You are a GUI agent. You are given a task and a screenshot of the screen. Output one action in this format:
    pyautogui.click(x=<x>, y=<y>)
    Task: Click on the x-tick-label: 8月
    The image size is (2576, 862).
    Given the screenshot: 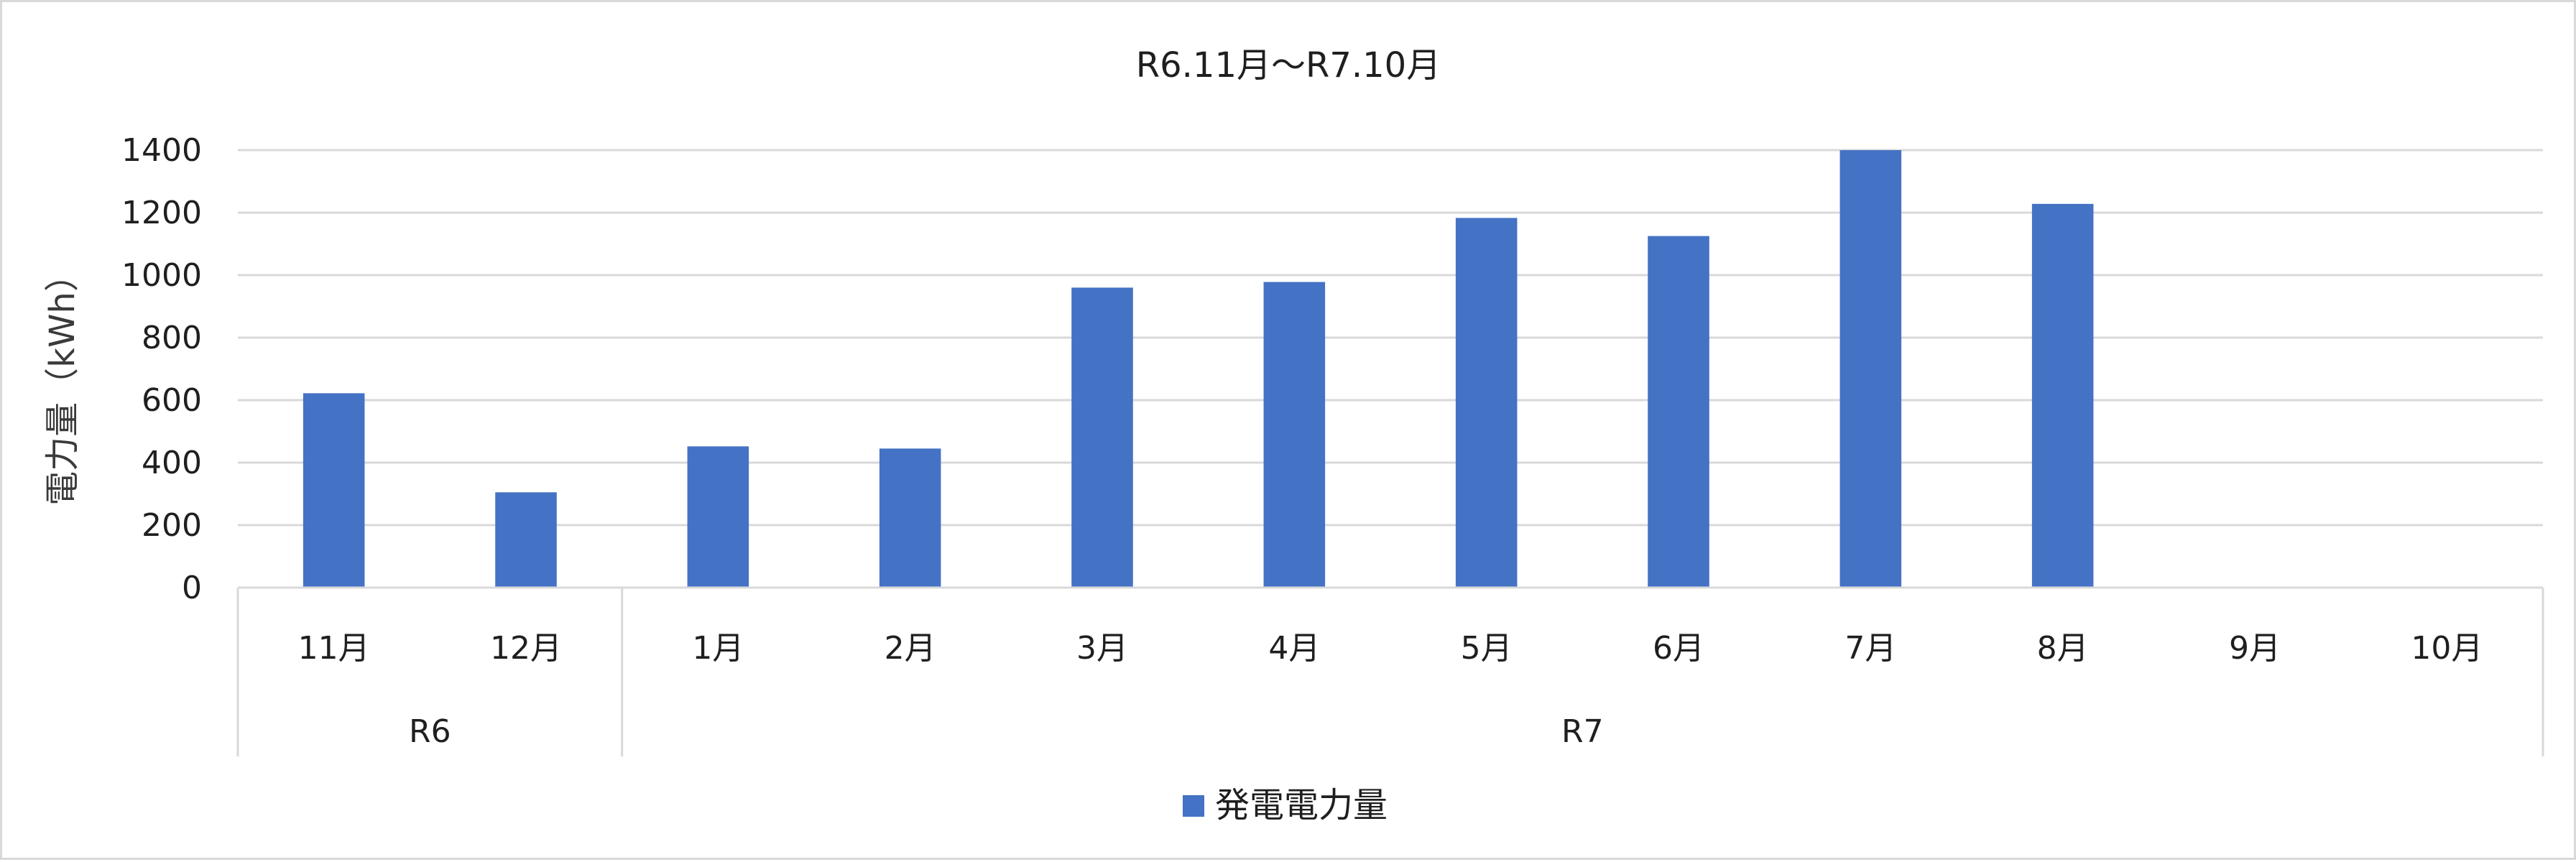 What is the action you would take?
    pyautogui.click(x=2063, y=649)
    